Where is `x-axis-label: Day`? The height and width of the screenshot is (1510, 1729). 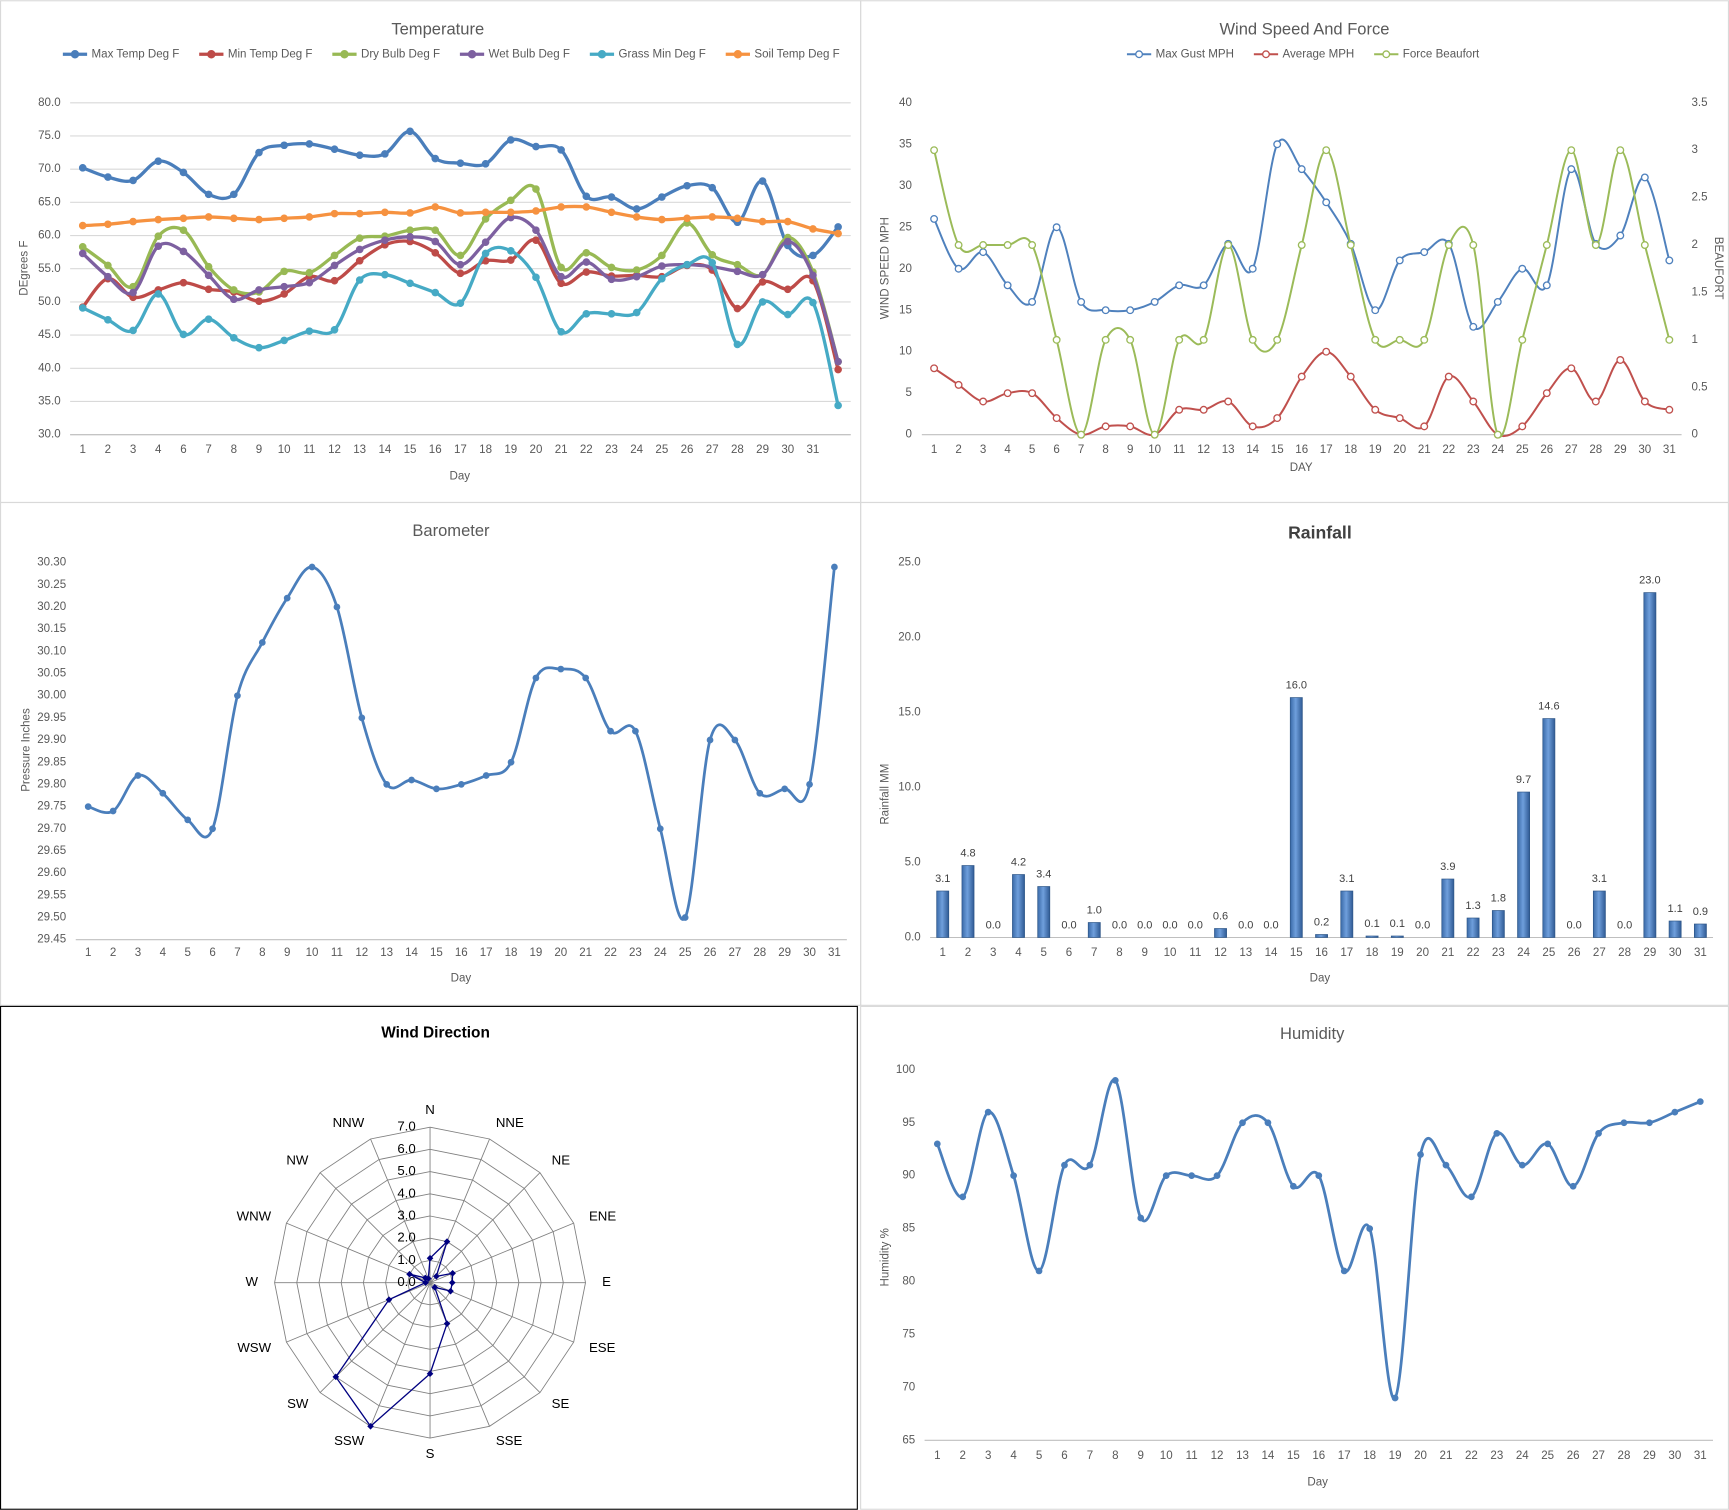
x-axis-label: Day is located at coordinates (460, 477).